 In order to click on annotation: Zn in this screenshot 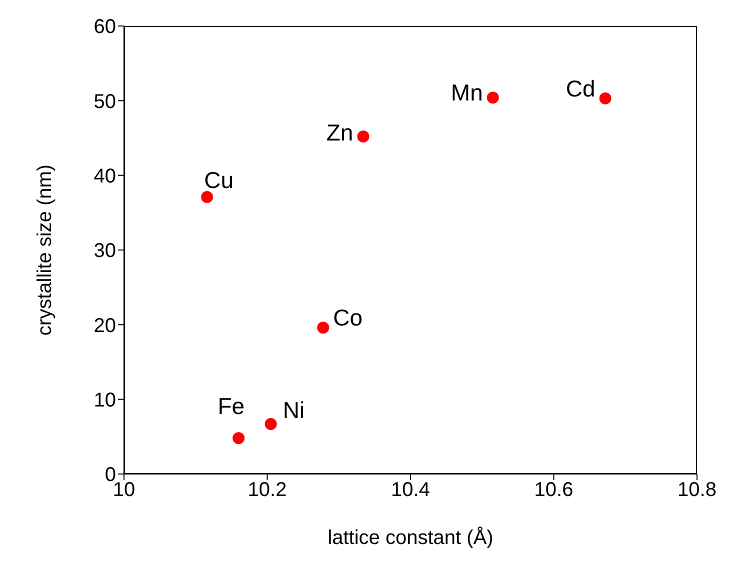, I will do `click(340, 133)`.